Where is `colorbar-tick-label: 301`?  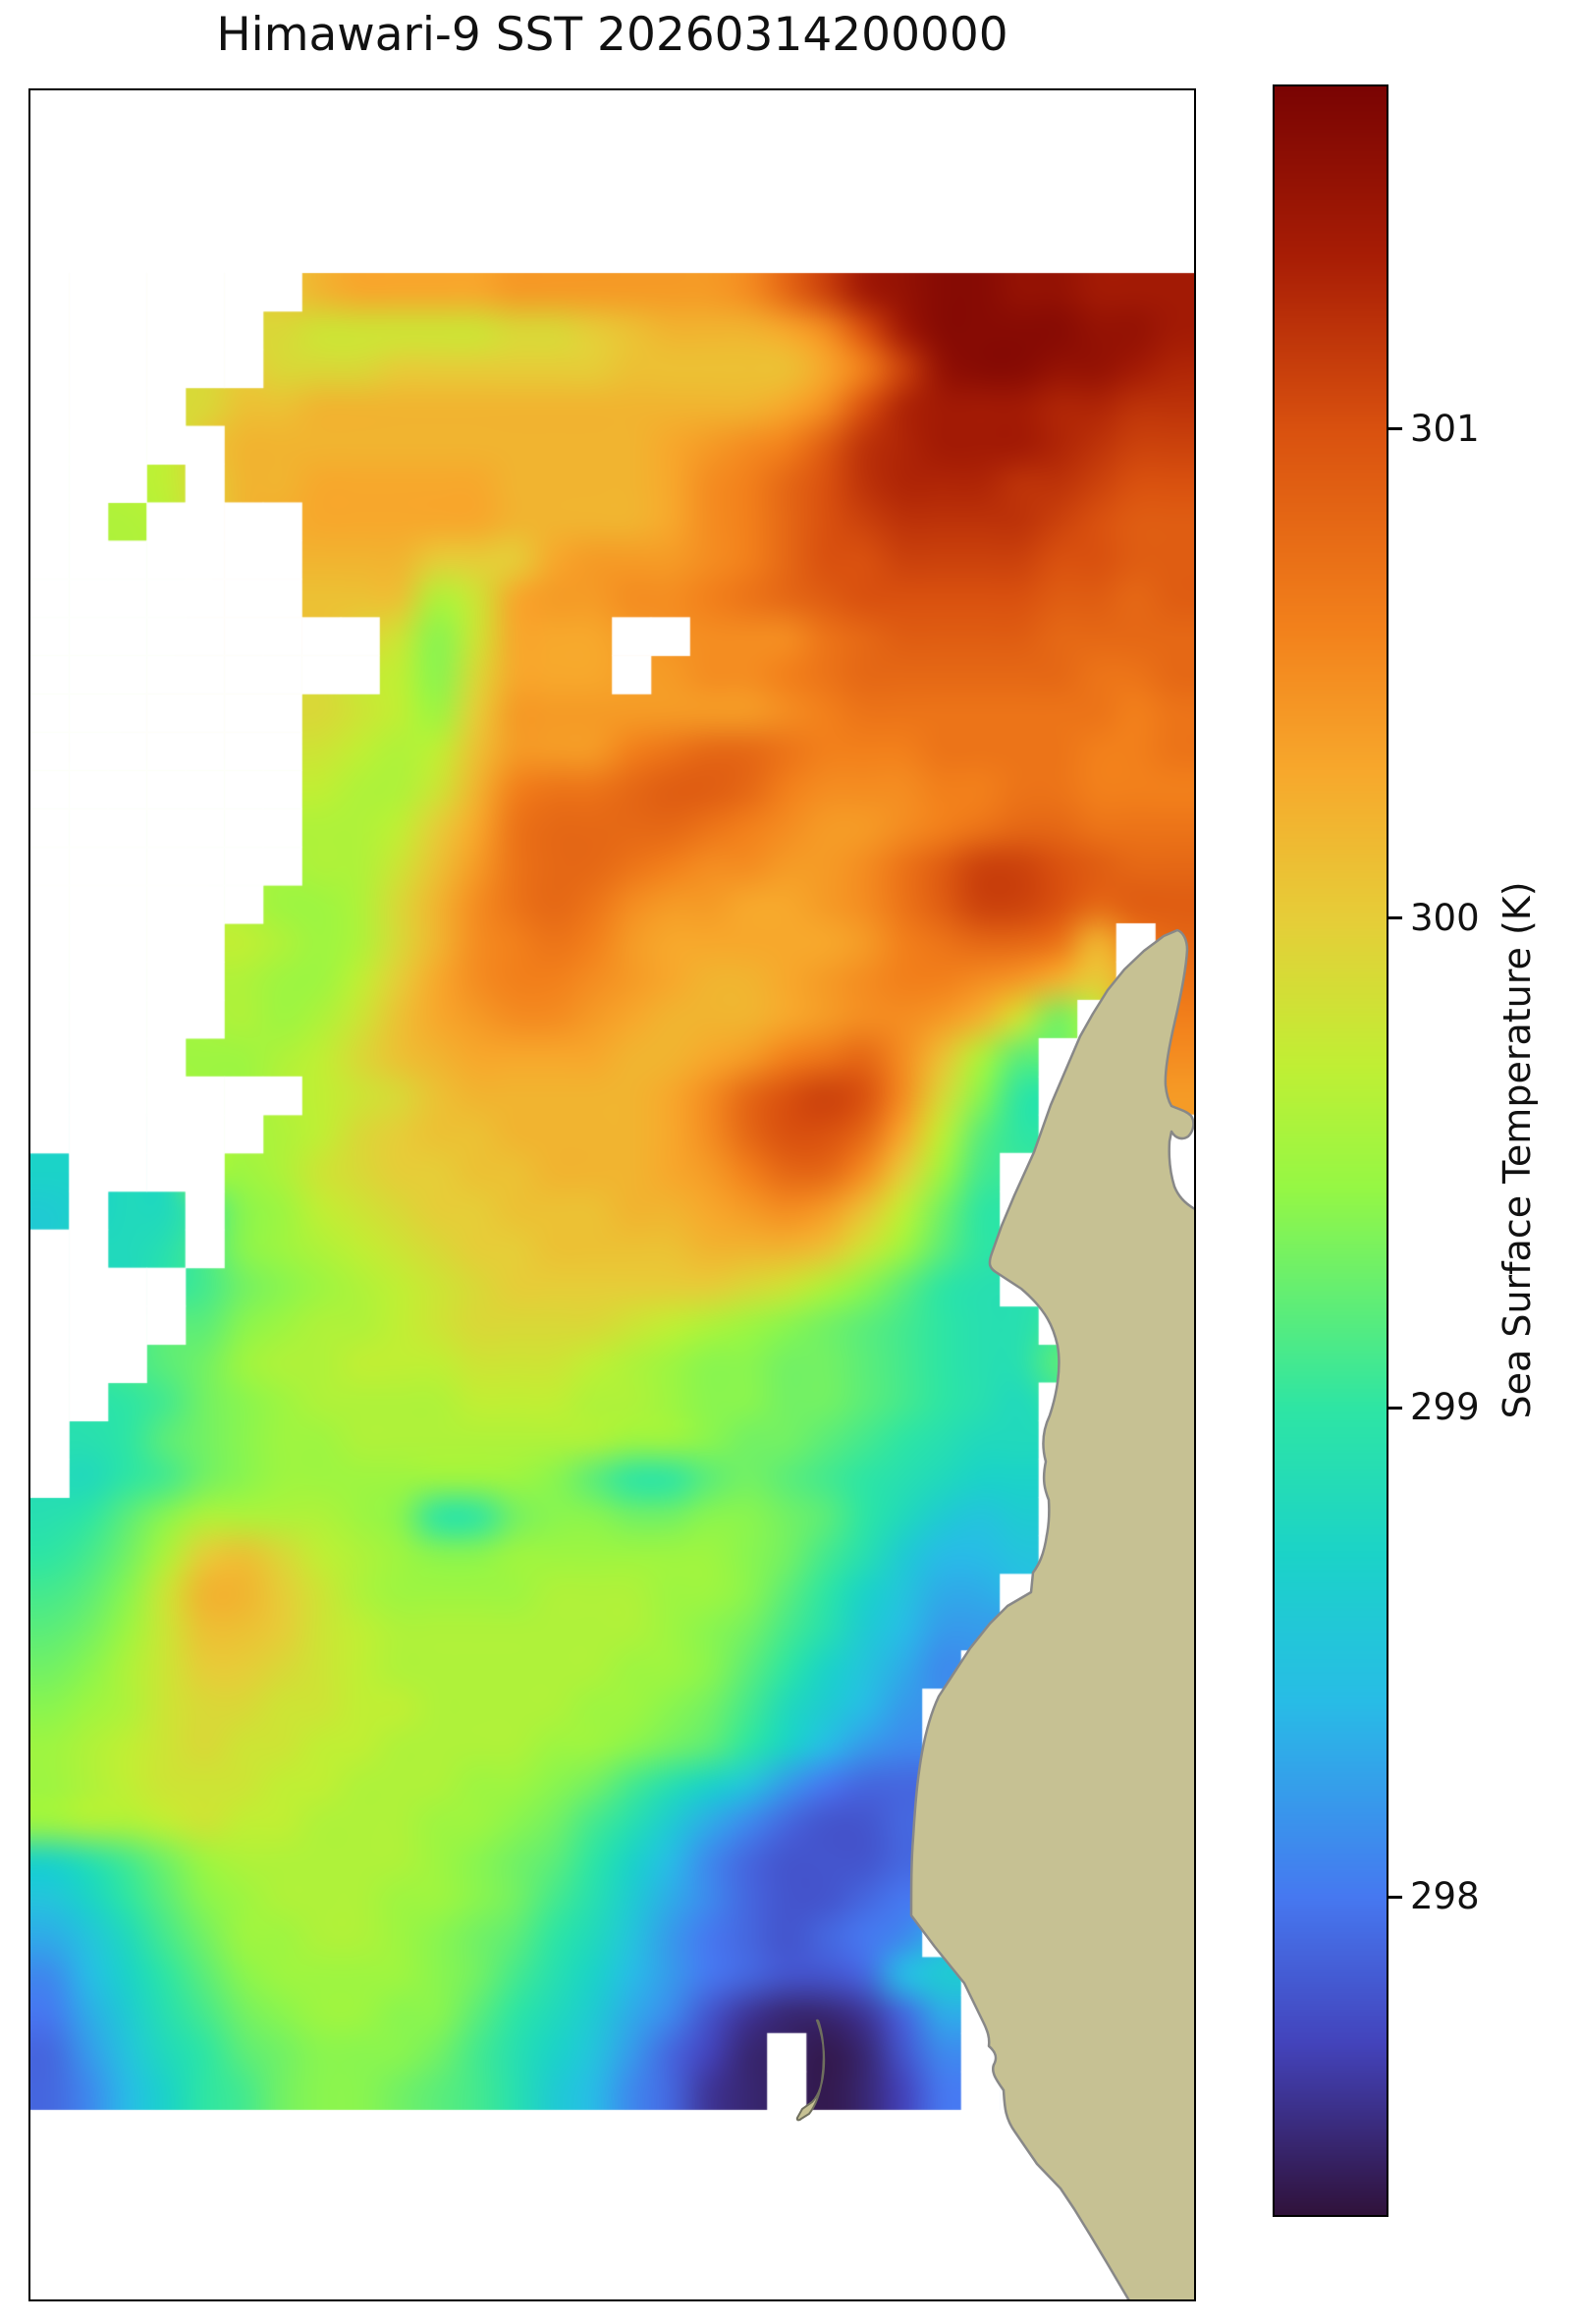
colorbar-tick-label: 301 is located at coordinates (1445, 428).